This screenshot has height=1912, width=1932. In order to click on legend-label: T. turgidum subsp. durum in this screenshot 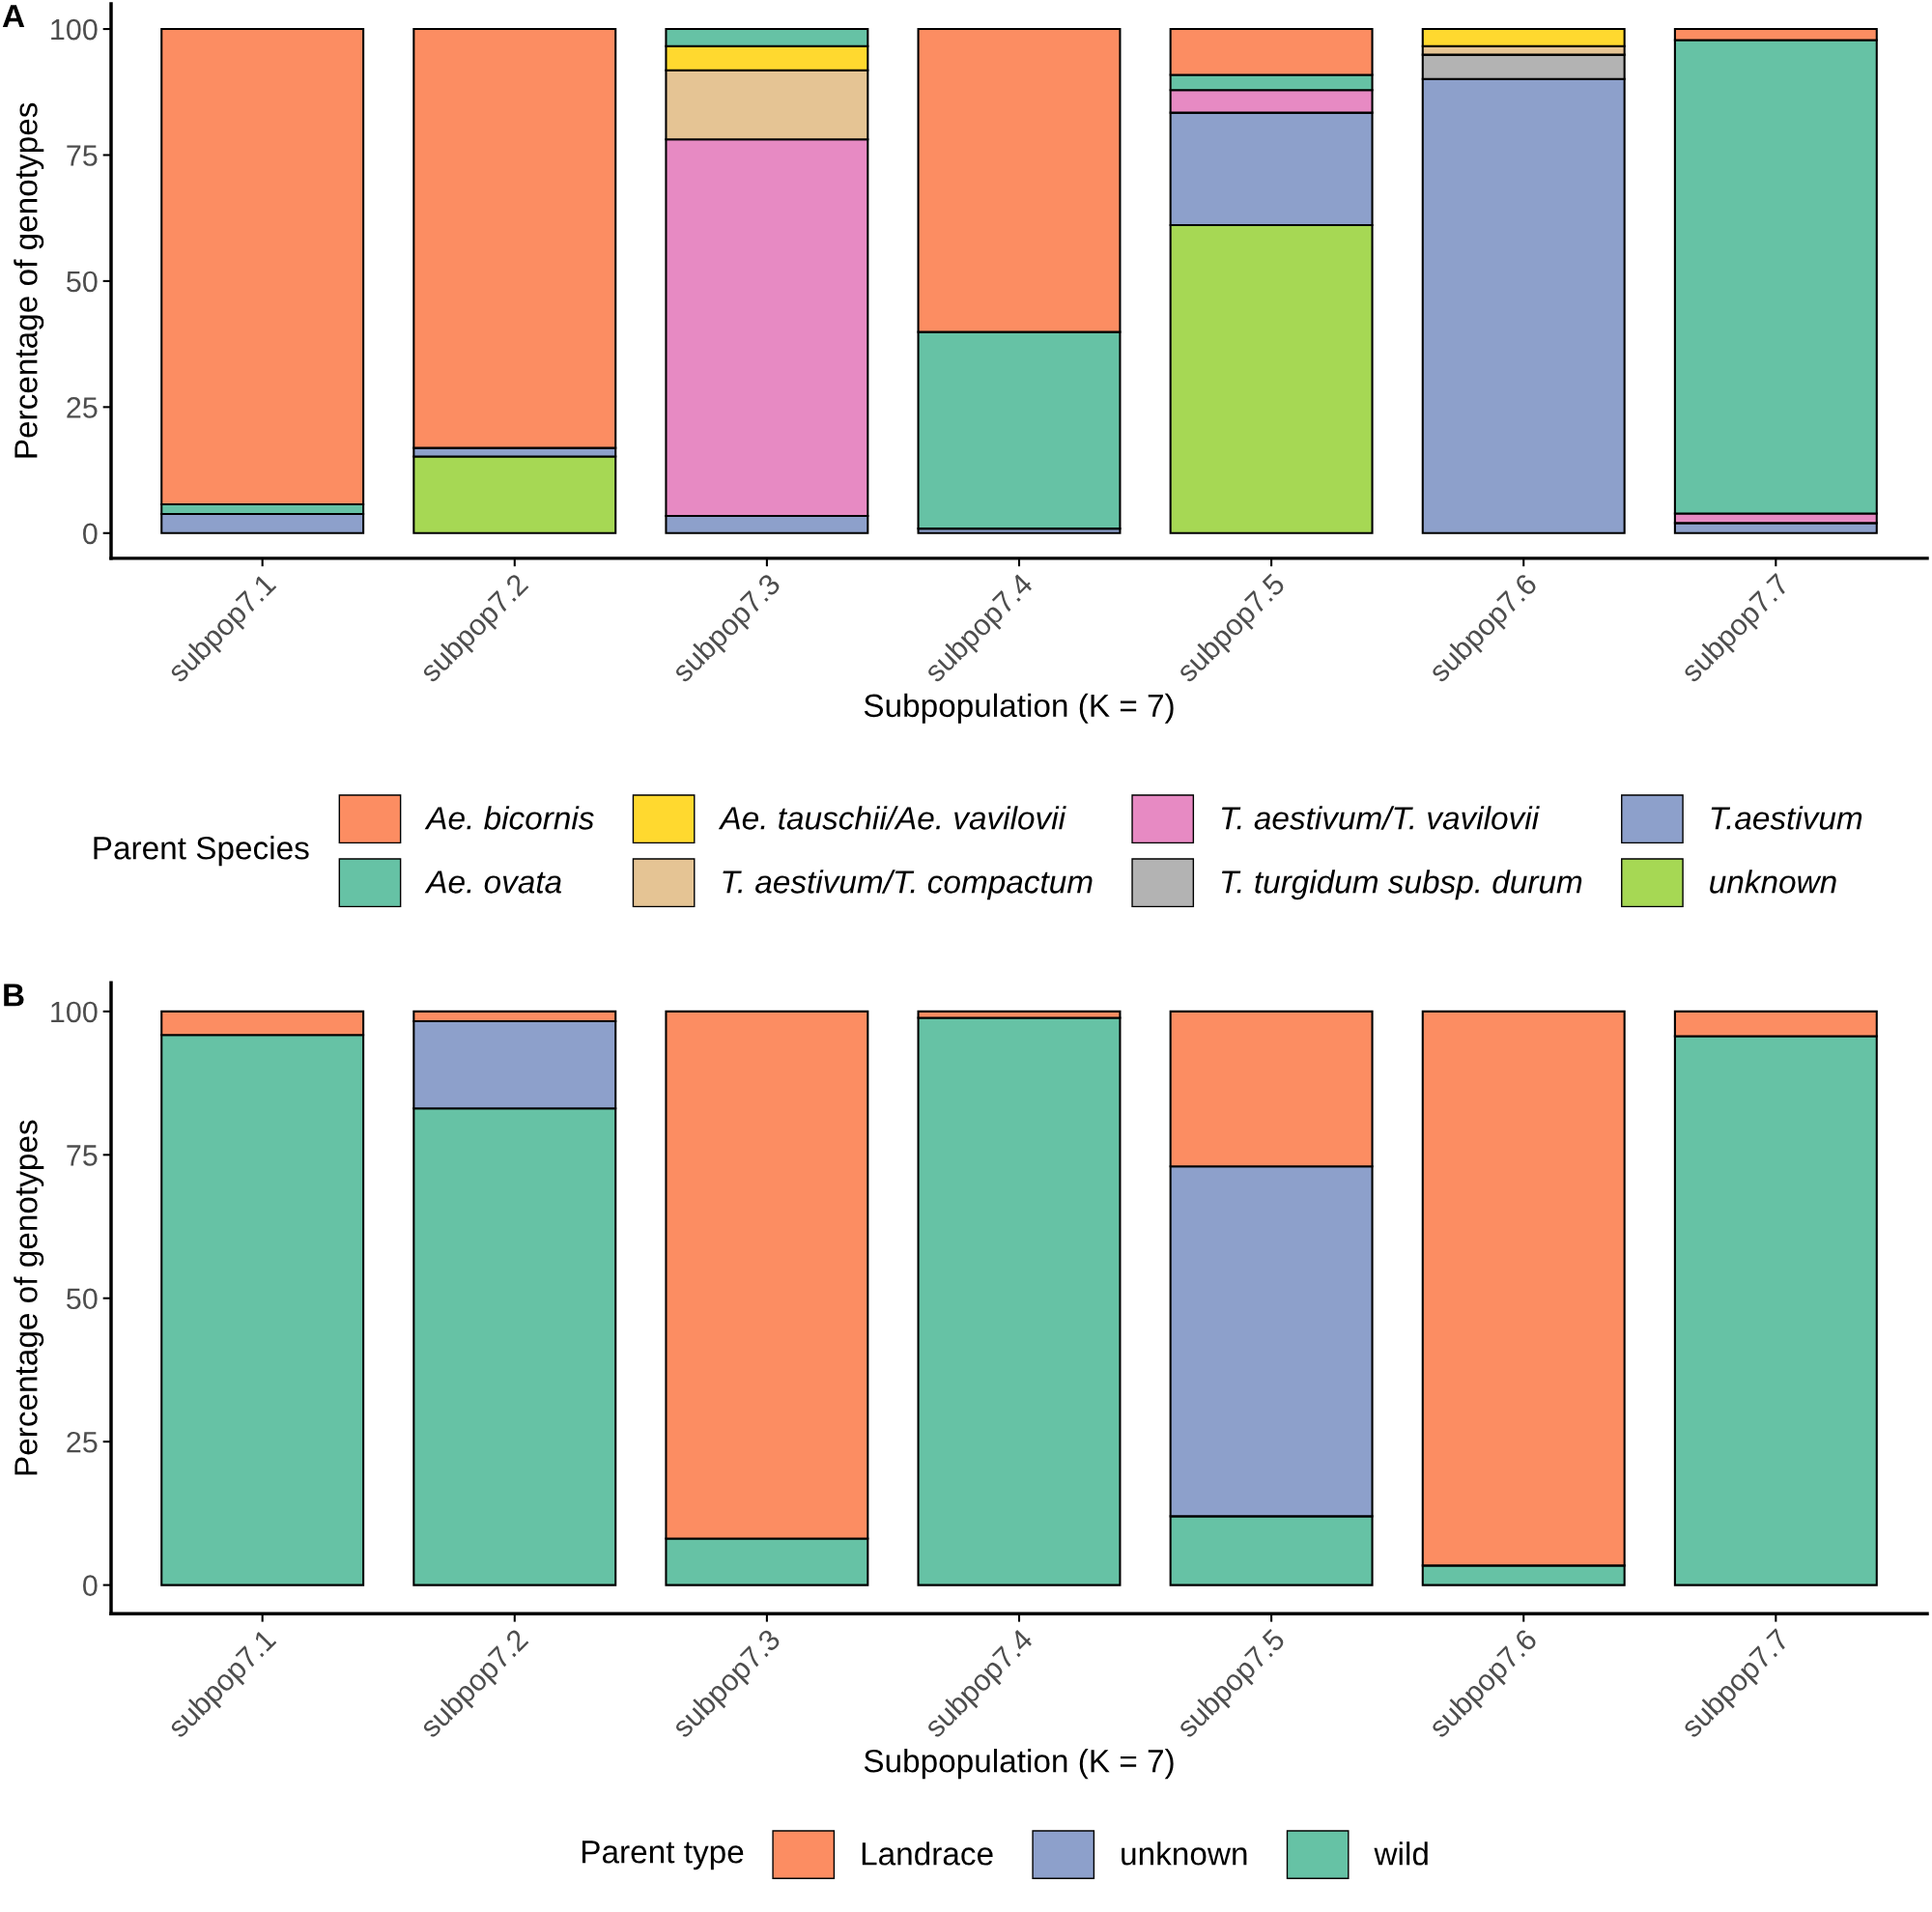, I will do `click(1402, 885)`.